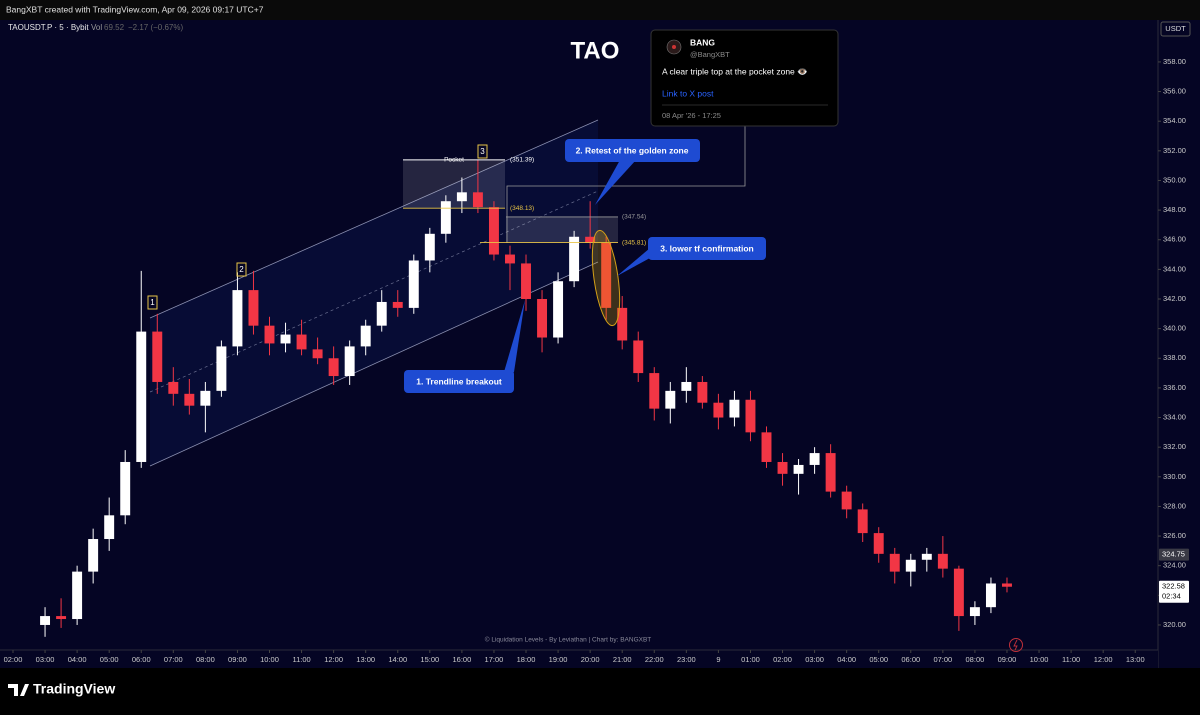  Describe the element at coordinates (1174, 268) in the screenshot. I see `y-tick-label: 344.00` at that location.